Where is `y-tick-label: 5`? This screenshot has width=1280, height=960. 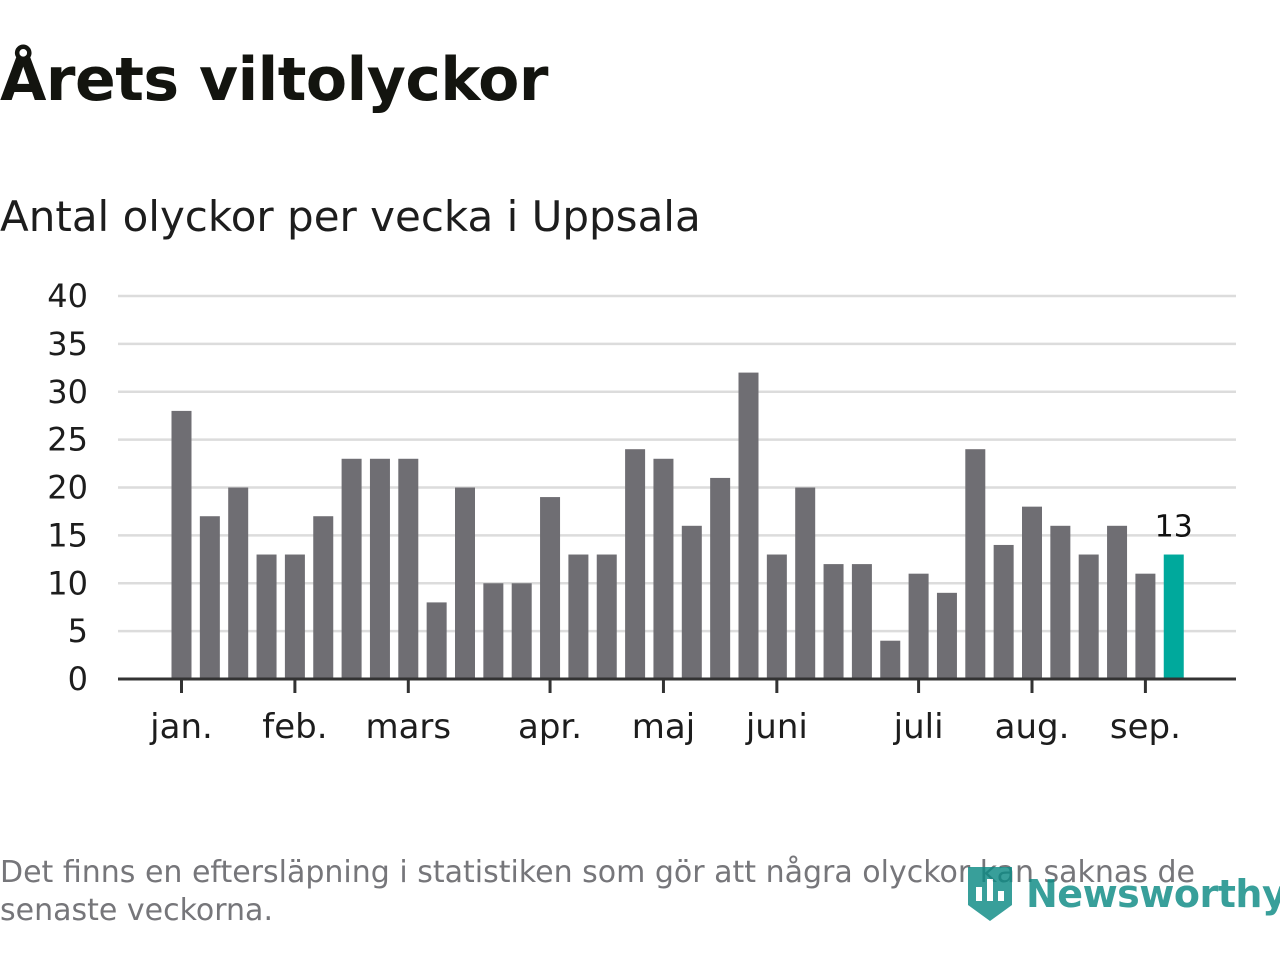 y-tick-label: 5 is located at coordinates (78, 631).